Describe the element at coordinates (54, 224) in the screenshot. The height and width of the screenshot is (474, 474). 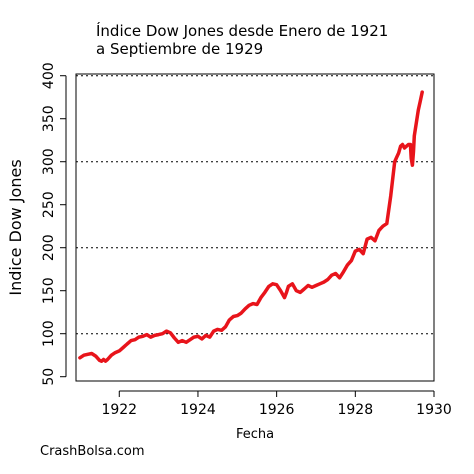
I see `y-axis: 50 100 150 200 250 300 350 400` at that location.